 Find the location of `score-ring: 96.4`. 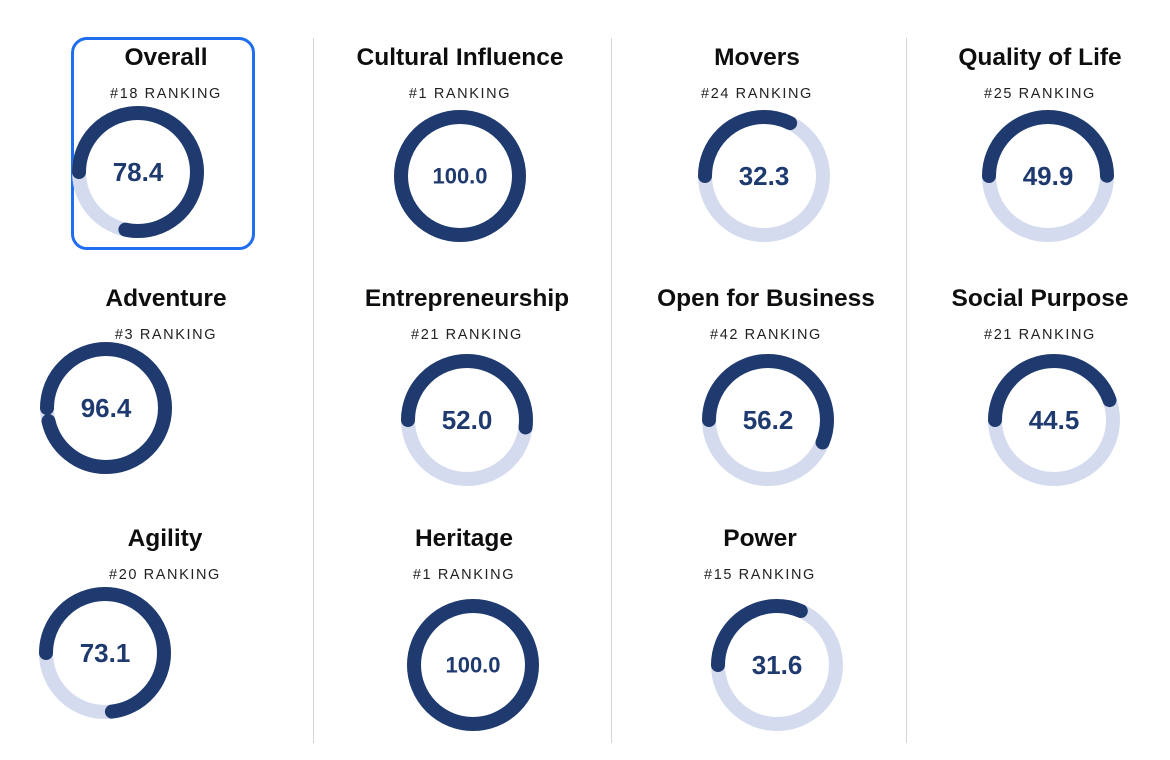

score-ring: 96.4 is located at coordinates (106, 408).